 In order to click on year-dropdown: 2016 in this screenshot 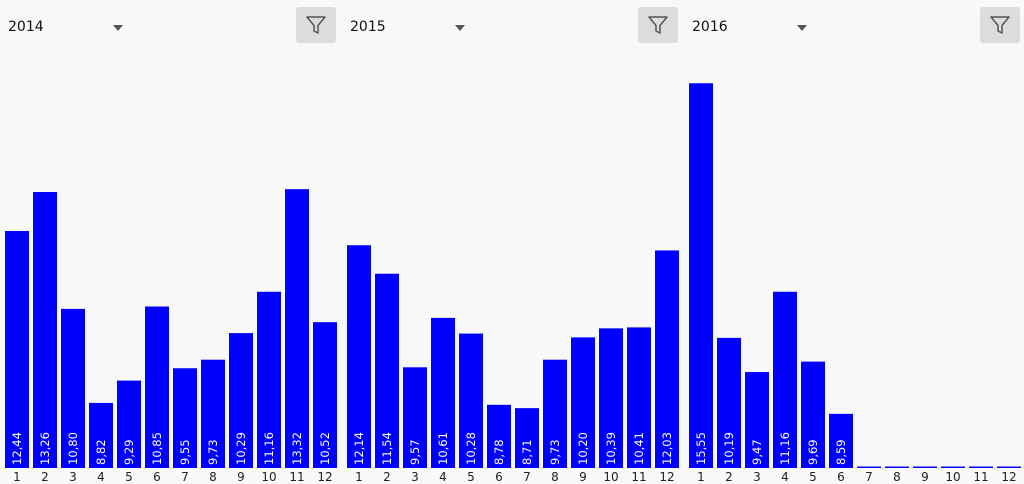, I will do `click(752, 27)`.